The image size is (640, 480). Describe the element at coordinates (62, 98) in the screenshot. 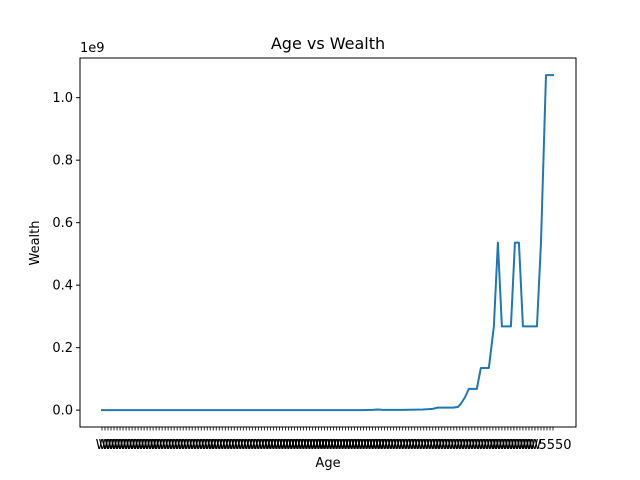

I see `y-tick-label: 1.0` at that location.